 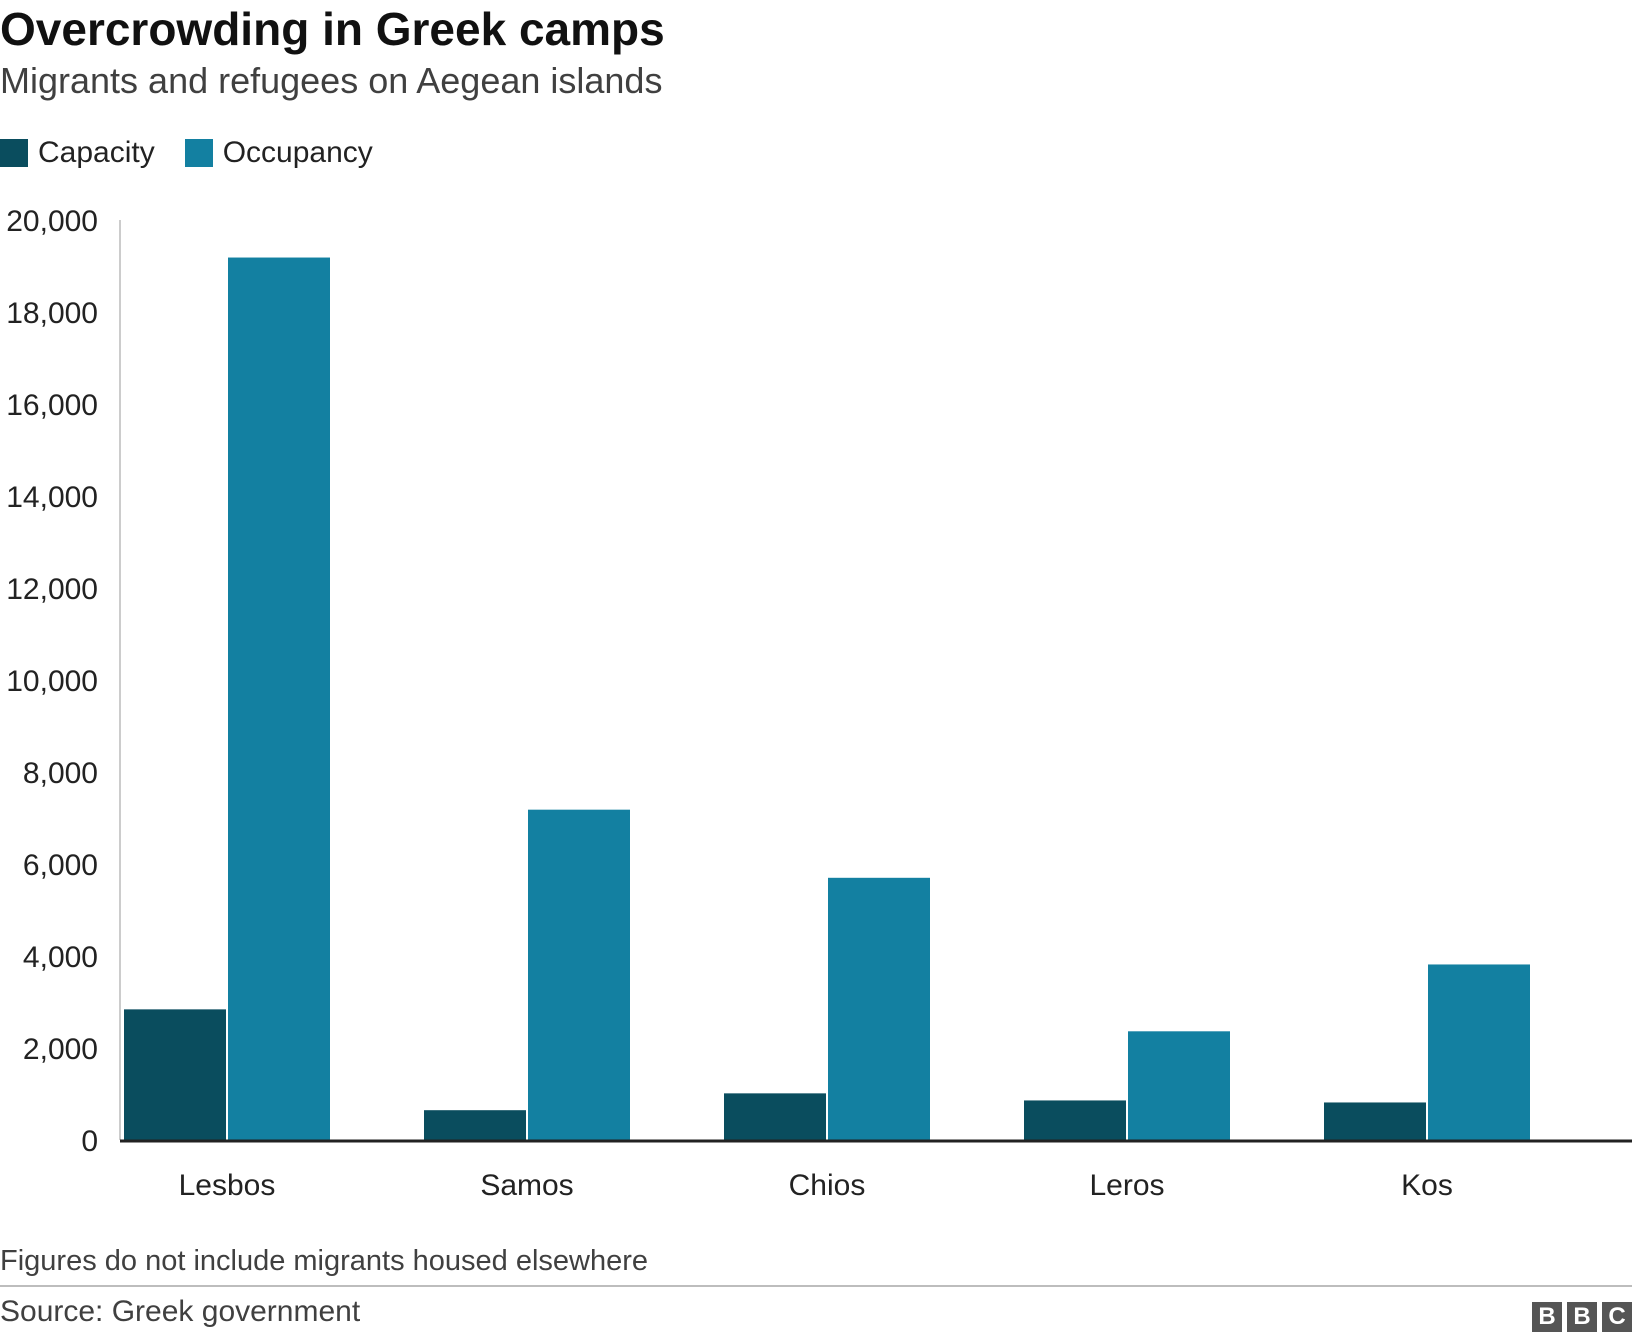 I want to click on x-tick-label: Kos, so click(x=1427, y=1184).